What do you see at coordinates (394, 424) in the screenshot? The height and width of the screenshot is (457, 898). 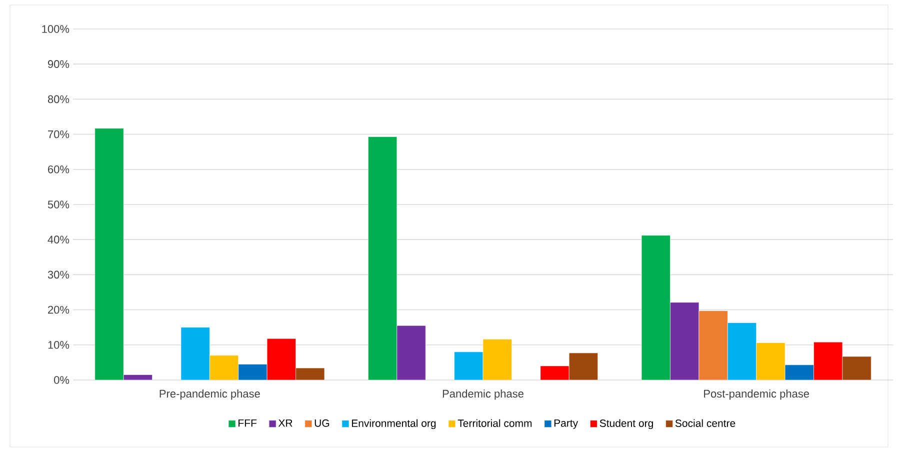 I see `legend-label: Environmental org` at bounding box center [394, 424].